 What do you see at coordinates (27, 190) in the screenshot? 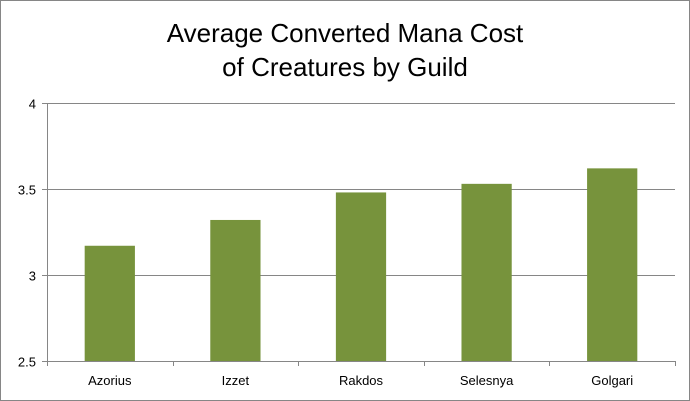
I see `y-tick-label: 3.5` at bounding box center [27, 190].